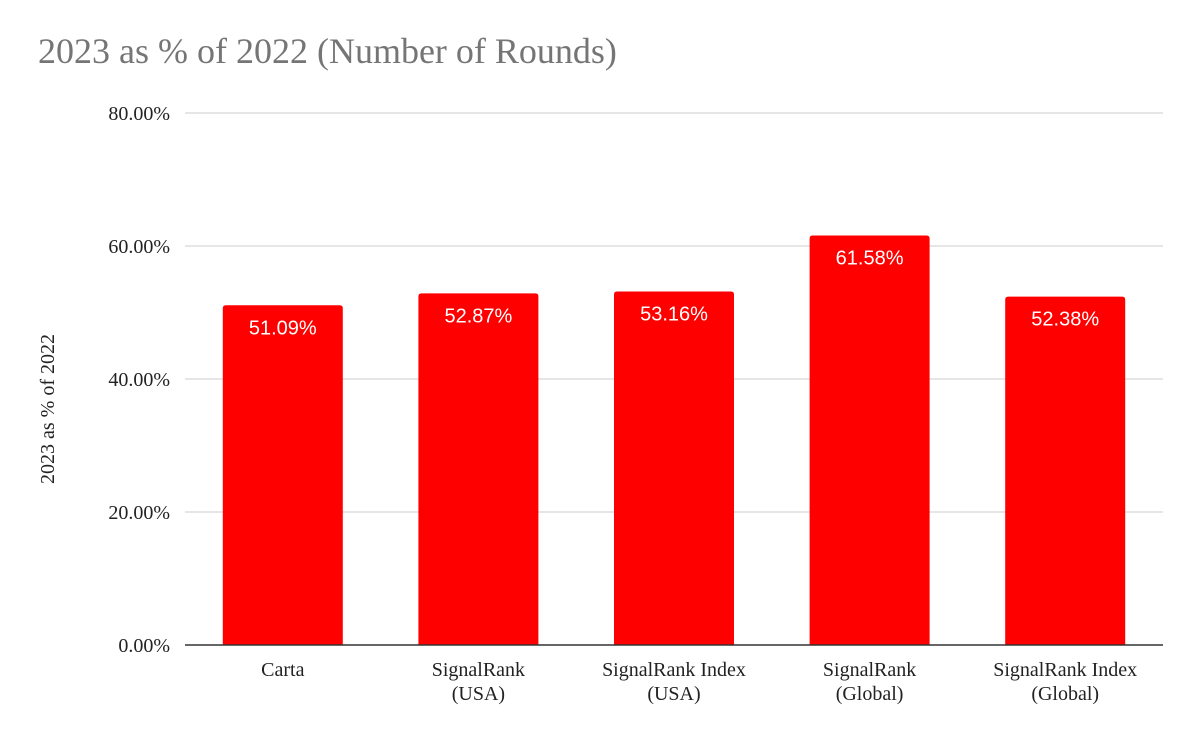  Describe the element at coordinates (139, 247) in the screenshot. I see `y-tick-label: 60.00%` at that location.